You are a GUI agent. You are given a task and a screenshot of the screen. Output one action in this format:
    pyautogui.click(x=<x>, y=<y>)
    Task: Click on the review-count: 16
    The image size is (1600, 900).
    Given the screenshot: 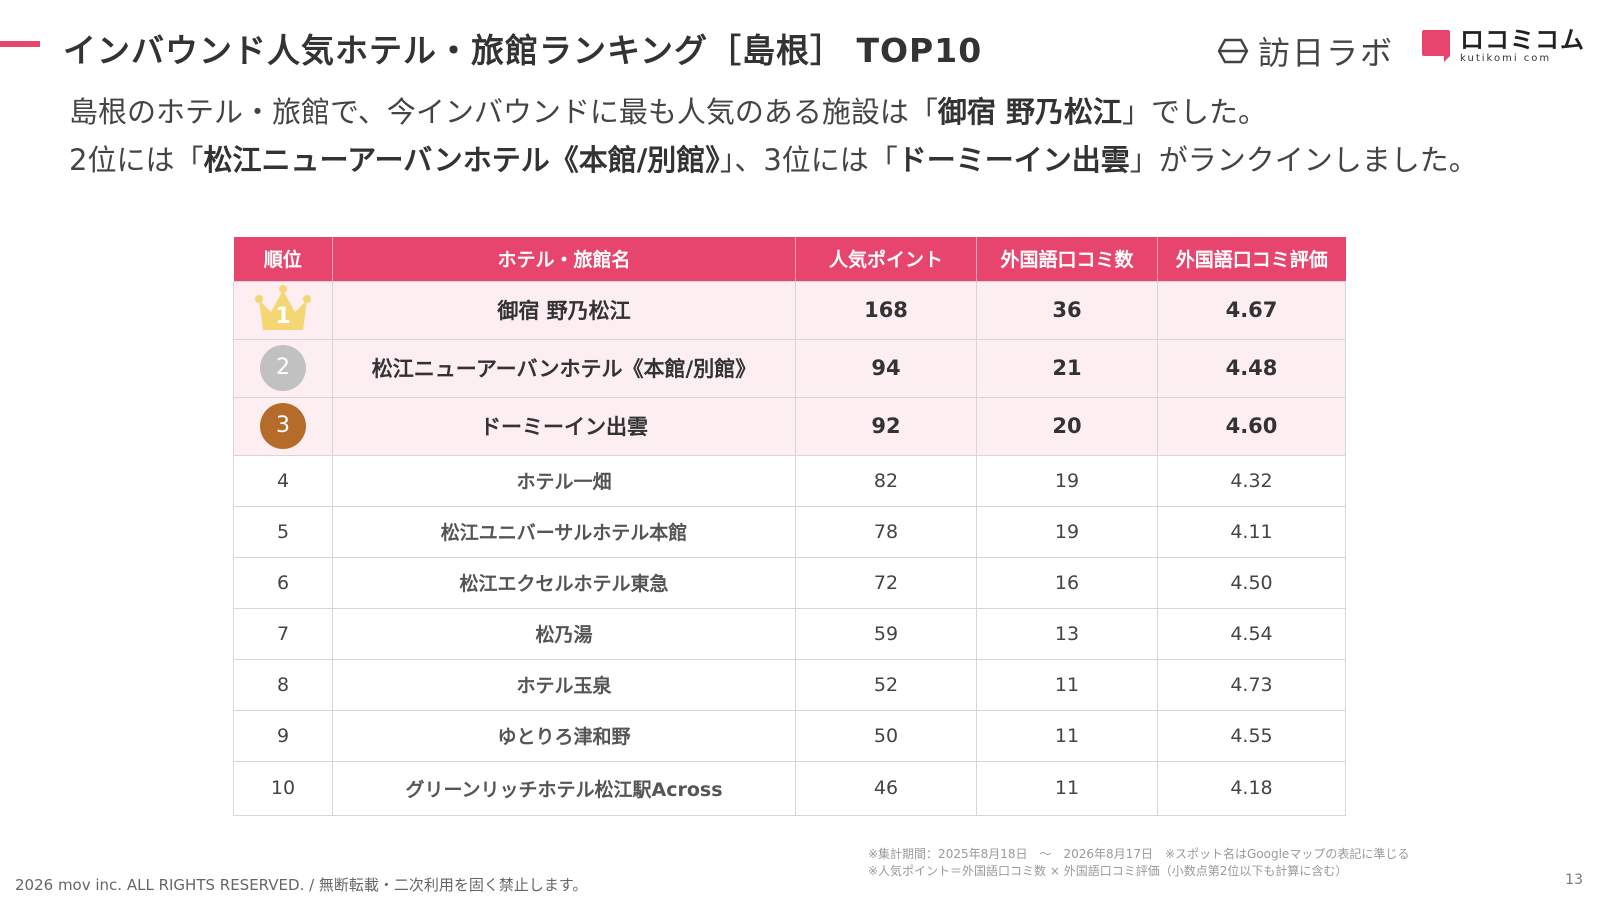 What is the action you would take?
    pyautogui.click(x=1067, y=582)
    